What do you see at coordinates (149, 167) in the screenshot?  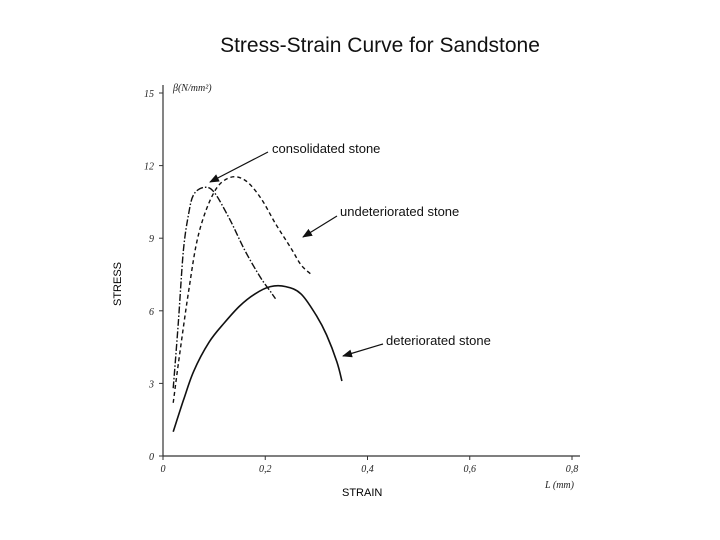 I see `y-tick-label: 12` at bounding box center [149, 167].